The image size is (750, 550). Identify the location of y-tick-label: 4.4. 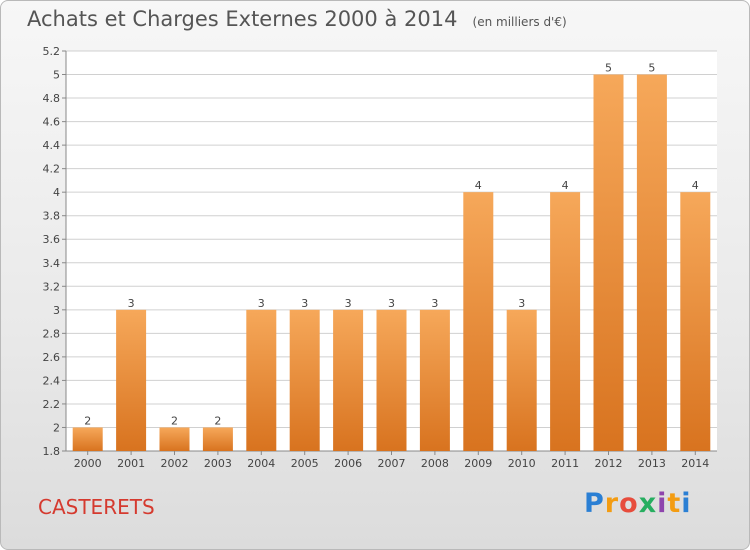
(52, 145).